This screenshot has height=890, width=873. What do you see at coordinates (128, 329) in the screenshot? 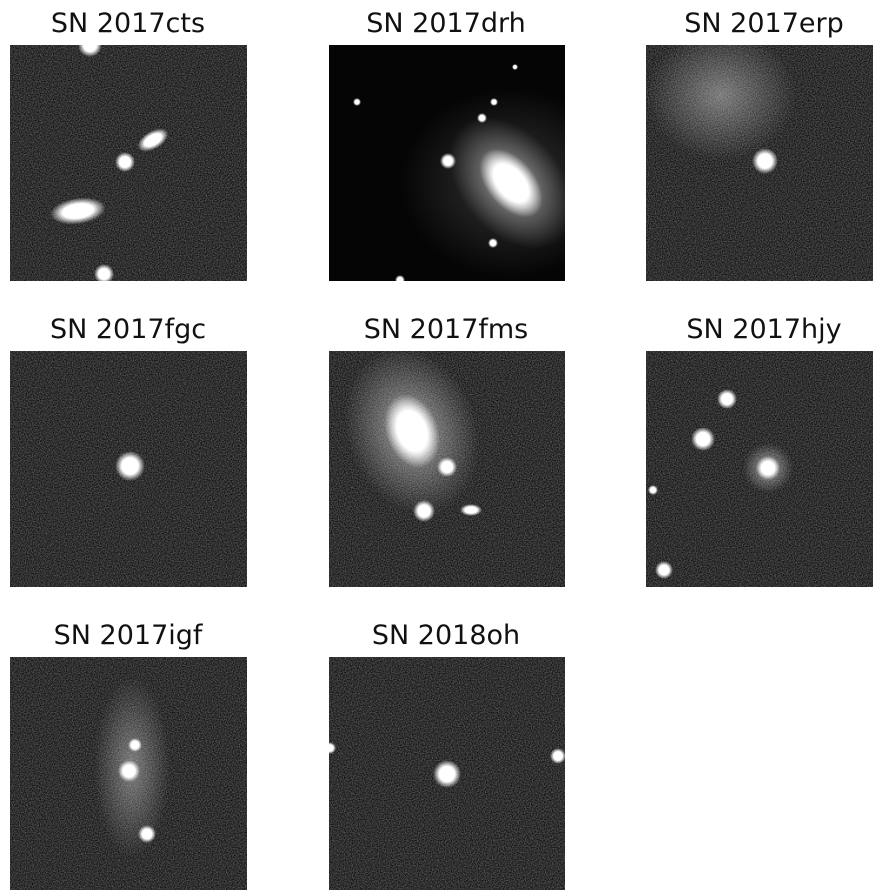
I see `panel-title: SN 2017fgc` at bounding box center [128, 329].